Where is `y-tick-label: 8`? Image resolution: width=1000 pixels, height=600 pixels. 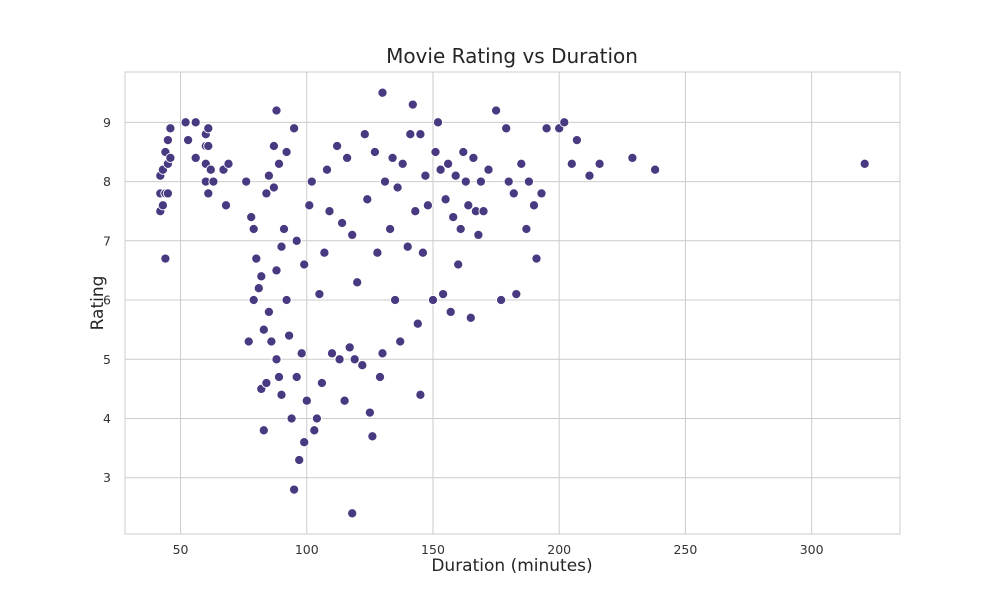
y-tick-label: 8 is located at coordinates (107, 181).